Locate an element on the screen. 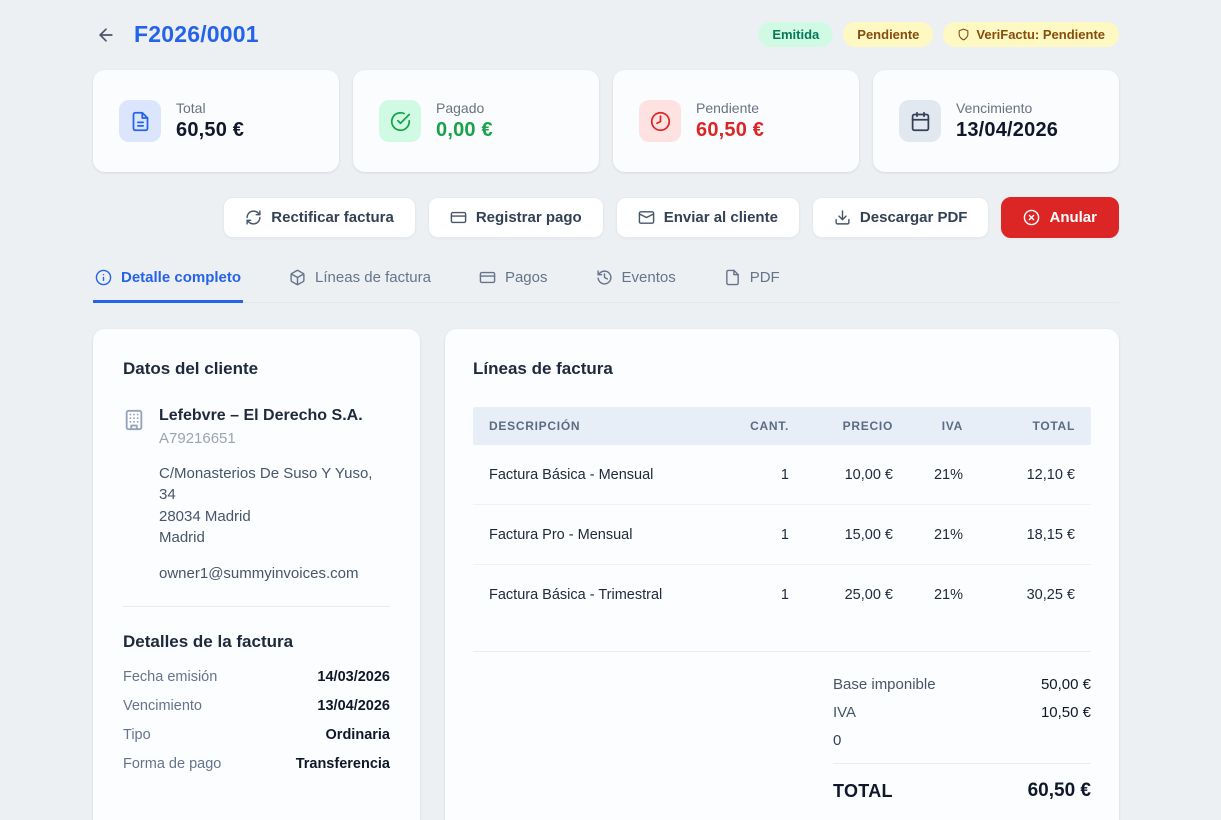  client-panel-heading: Datos del cliente is located at coordinates (191, 368).